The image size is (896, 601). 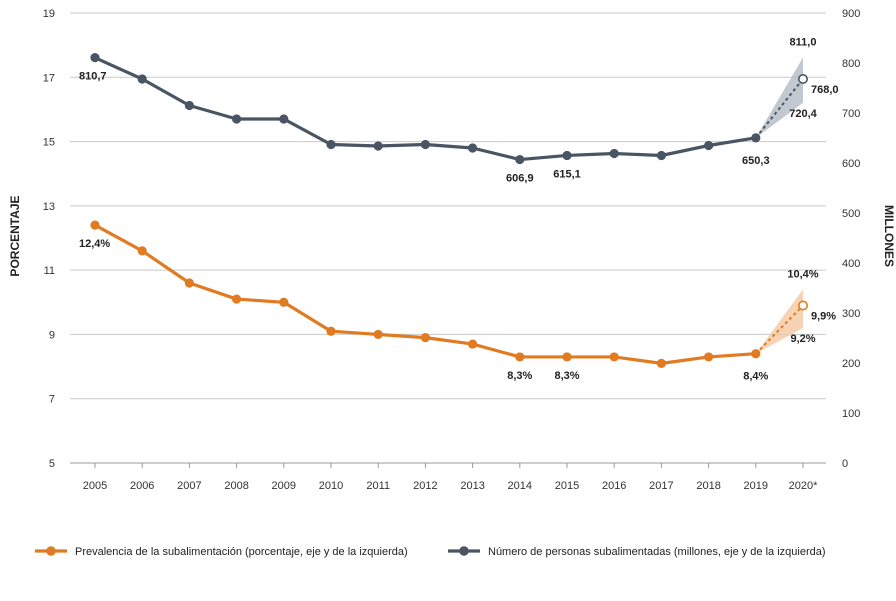 I want to click on right-tick-label: 400, so click(x=851, y=264).